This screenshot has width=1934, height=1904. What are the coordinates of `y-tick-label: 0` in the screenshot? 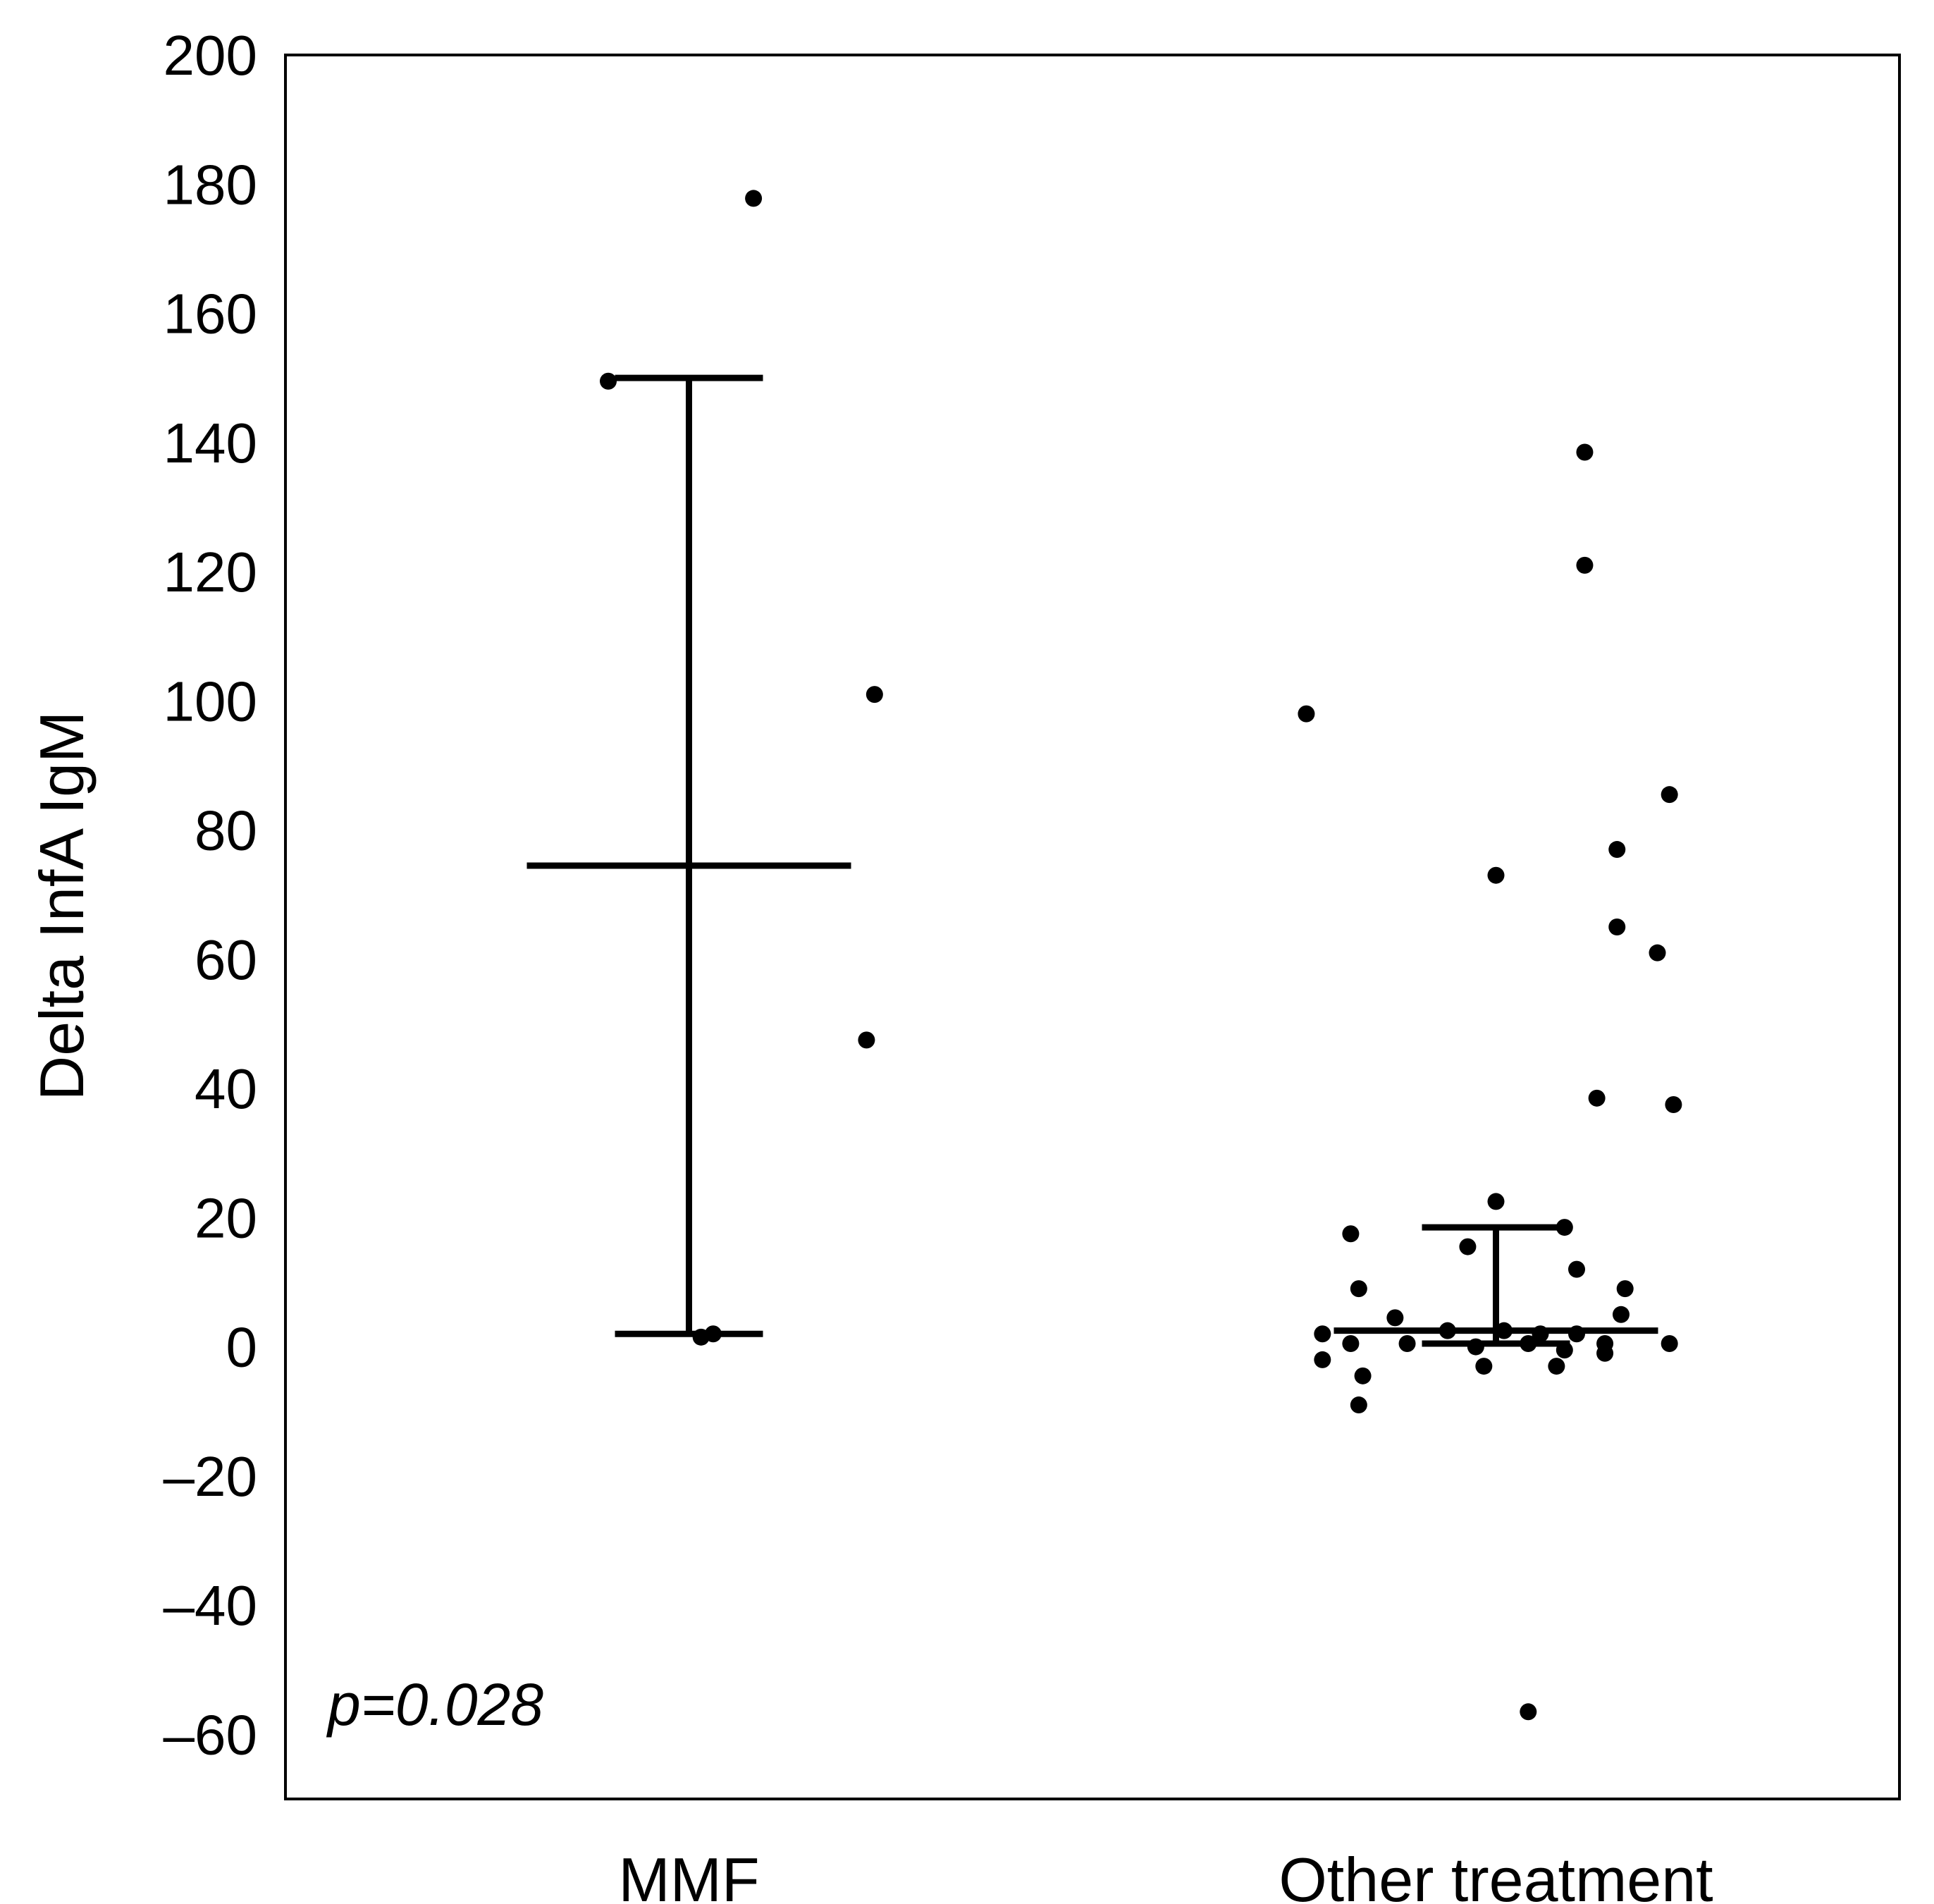 It's located at (242, 1347).